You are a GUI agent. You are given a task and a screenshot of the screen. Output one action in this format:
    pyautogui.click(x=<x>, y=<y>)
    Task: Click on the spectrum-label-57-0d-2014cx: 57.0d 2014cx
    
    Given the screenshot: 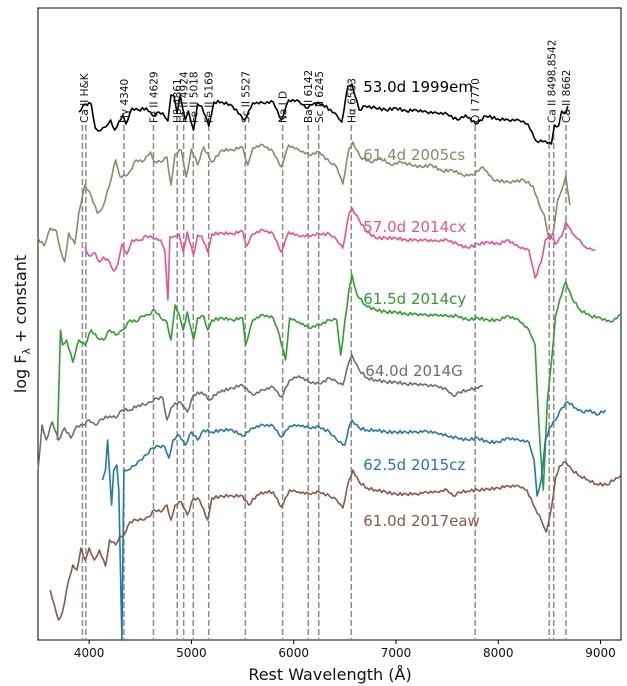 What is the action you would take?
    pyautogui.click(x=414, y=227)
    